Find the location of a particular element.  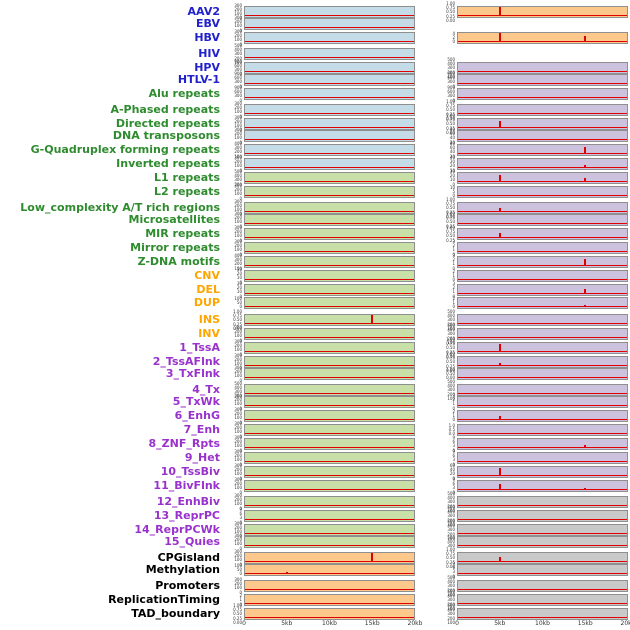

x-axis-row: 0 5kb 10kb 15kb 20kb 0 5kb 10kb 15kb 20kb is located at coordinates (315, 624).